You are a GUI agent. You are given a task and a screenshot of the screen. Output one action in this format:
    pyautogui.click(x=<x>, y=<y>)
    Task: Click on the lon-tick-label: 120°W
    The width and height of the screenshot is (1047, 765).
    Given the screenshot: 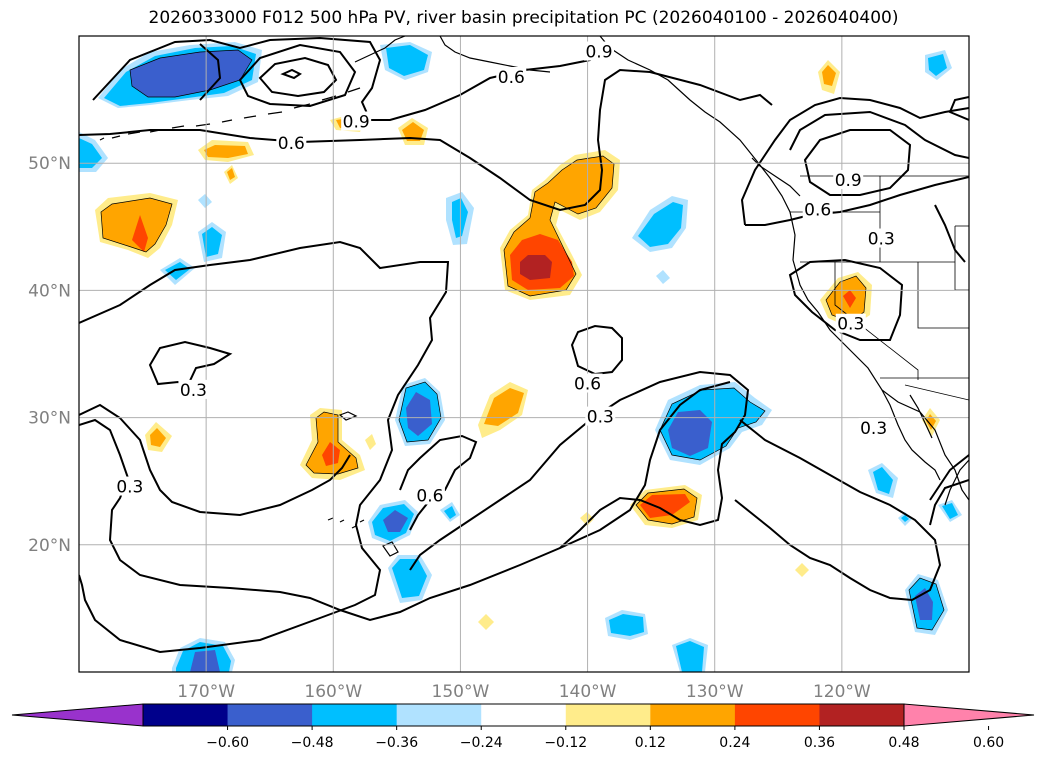 What is the action you would take?
    pyautogui.click(x=842, y=692)
    